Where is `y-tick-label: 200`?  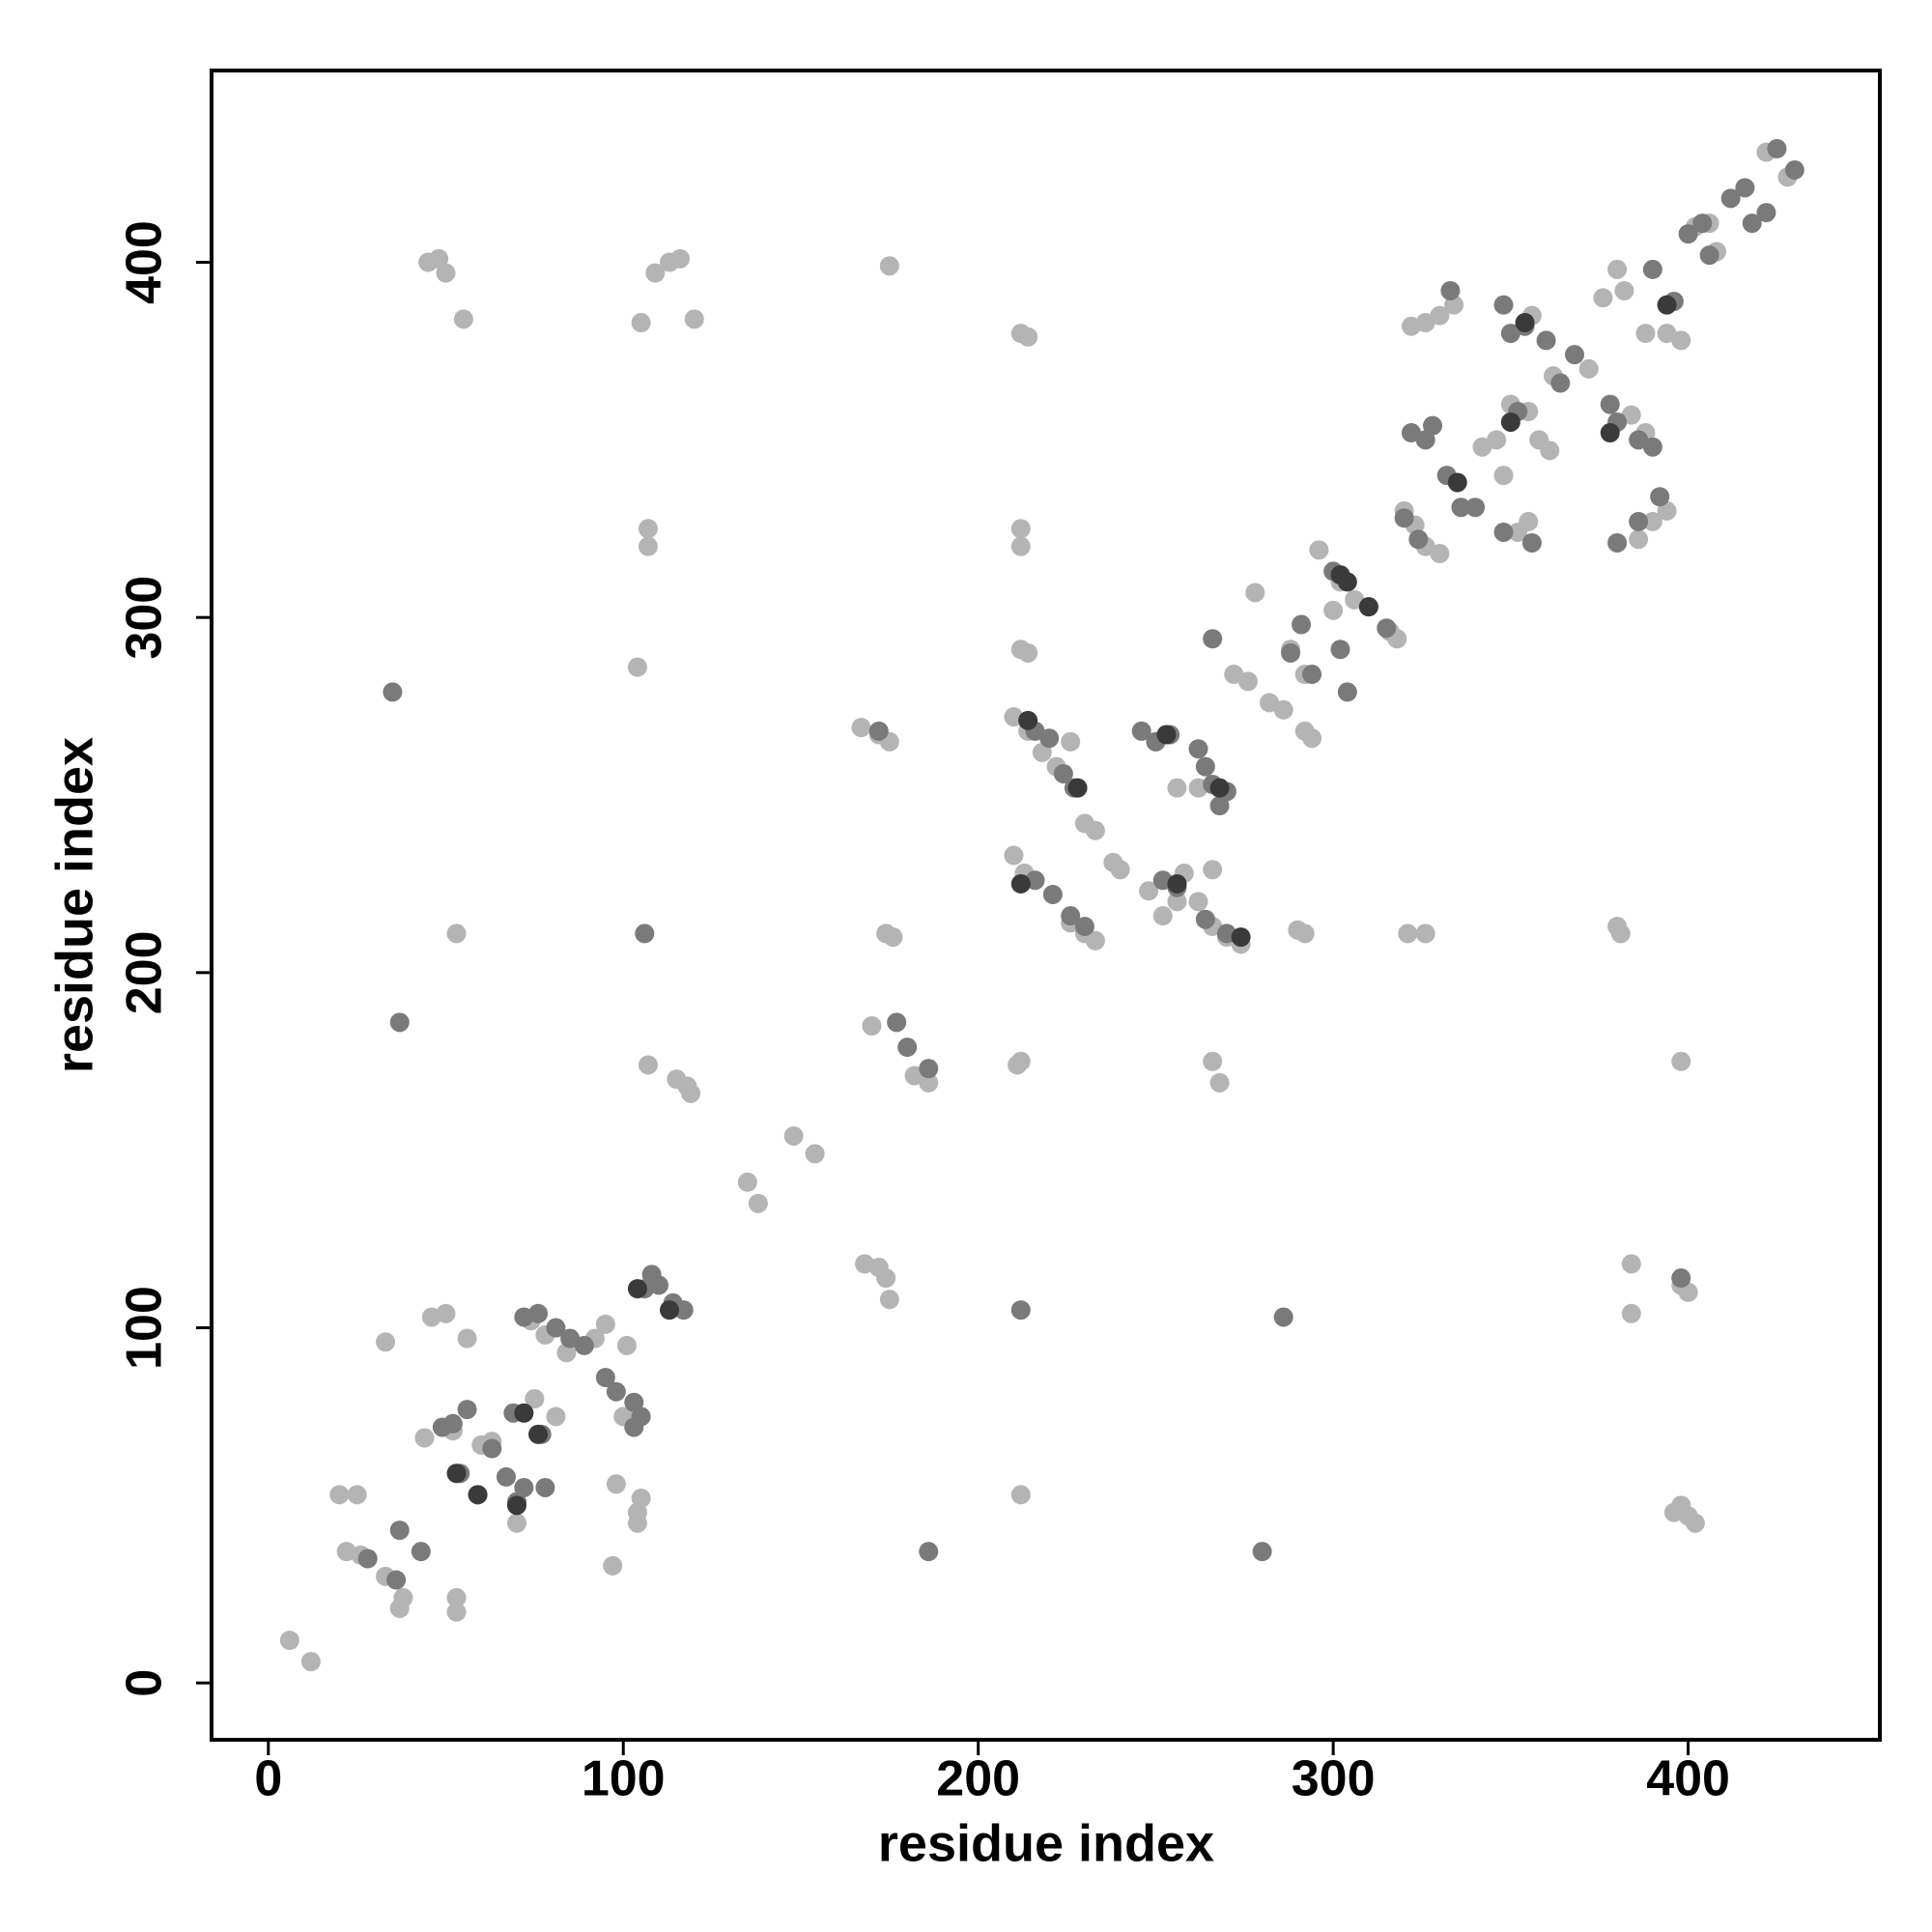
y-tick-label: 200 is located at coordinates (145, 972).